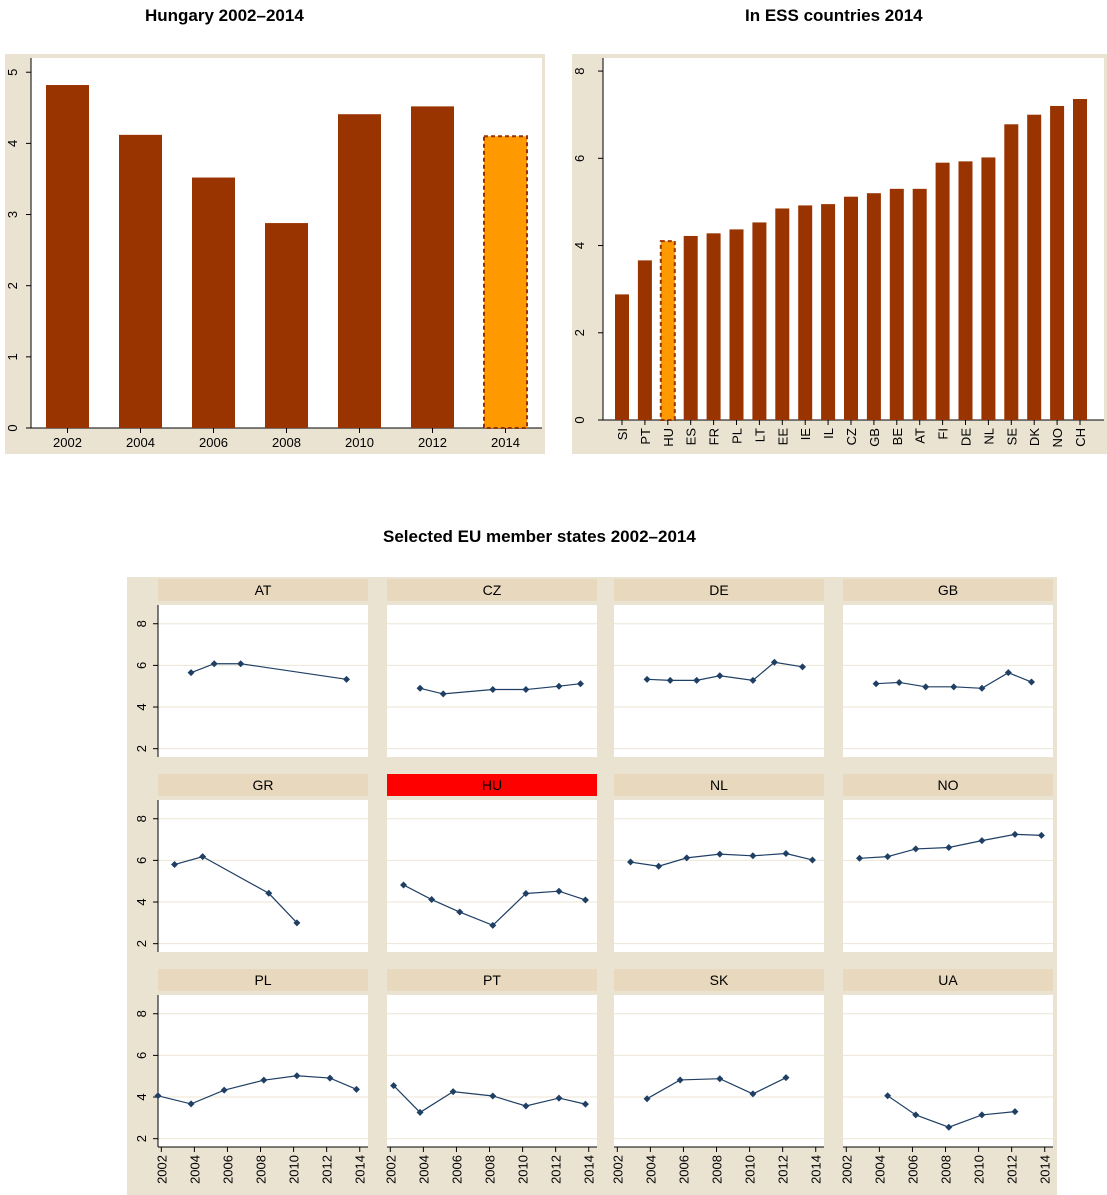  I want to click on x-tick-label: PL, so click(737, 436).